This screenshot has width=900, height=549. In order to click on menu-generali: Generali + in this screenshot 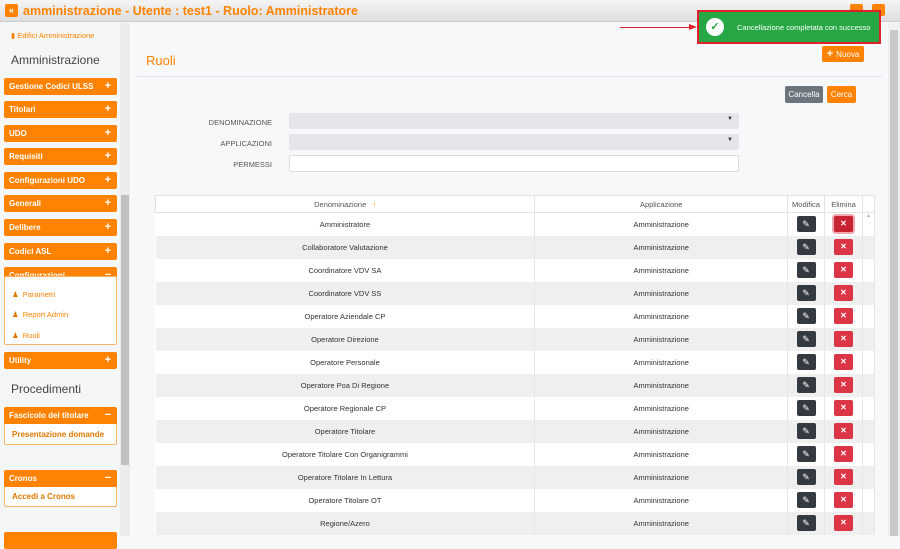, I will do `click(60, 203)`.